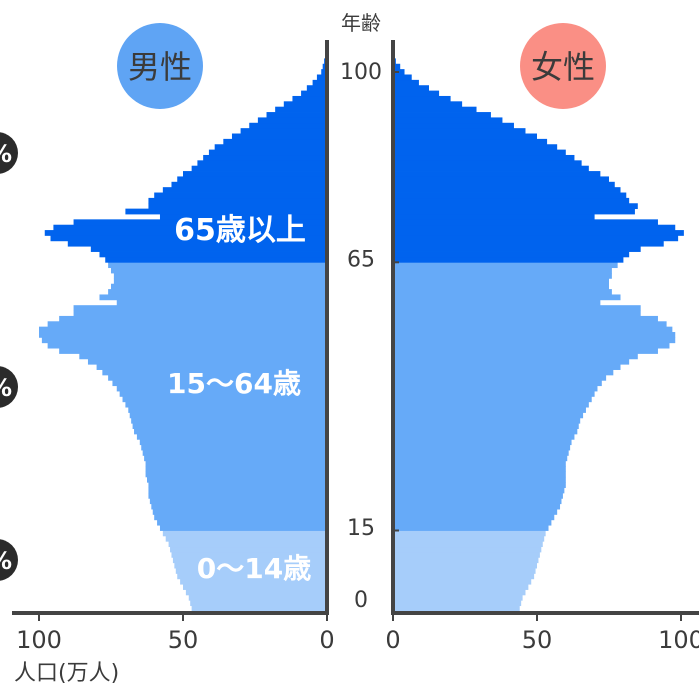 This screenshot has width=699, height=684. I want to click on band-label-0: 0〜14歳, so click(254, 568).